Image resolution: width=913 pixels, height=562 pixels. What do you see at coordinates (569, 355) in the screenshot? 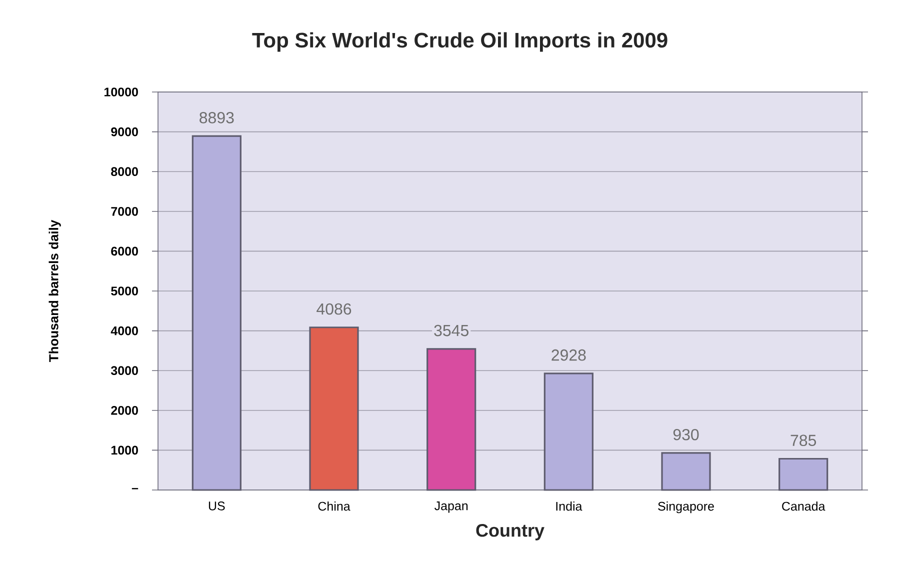
I see `data-label: 2928` at bounding box center [569, 355].